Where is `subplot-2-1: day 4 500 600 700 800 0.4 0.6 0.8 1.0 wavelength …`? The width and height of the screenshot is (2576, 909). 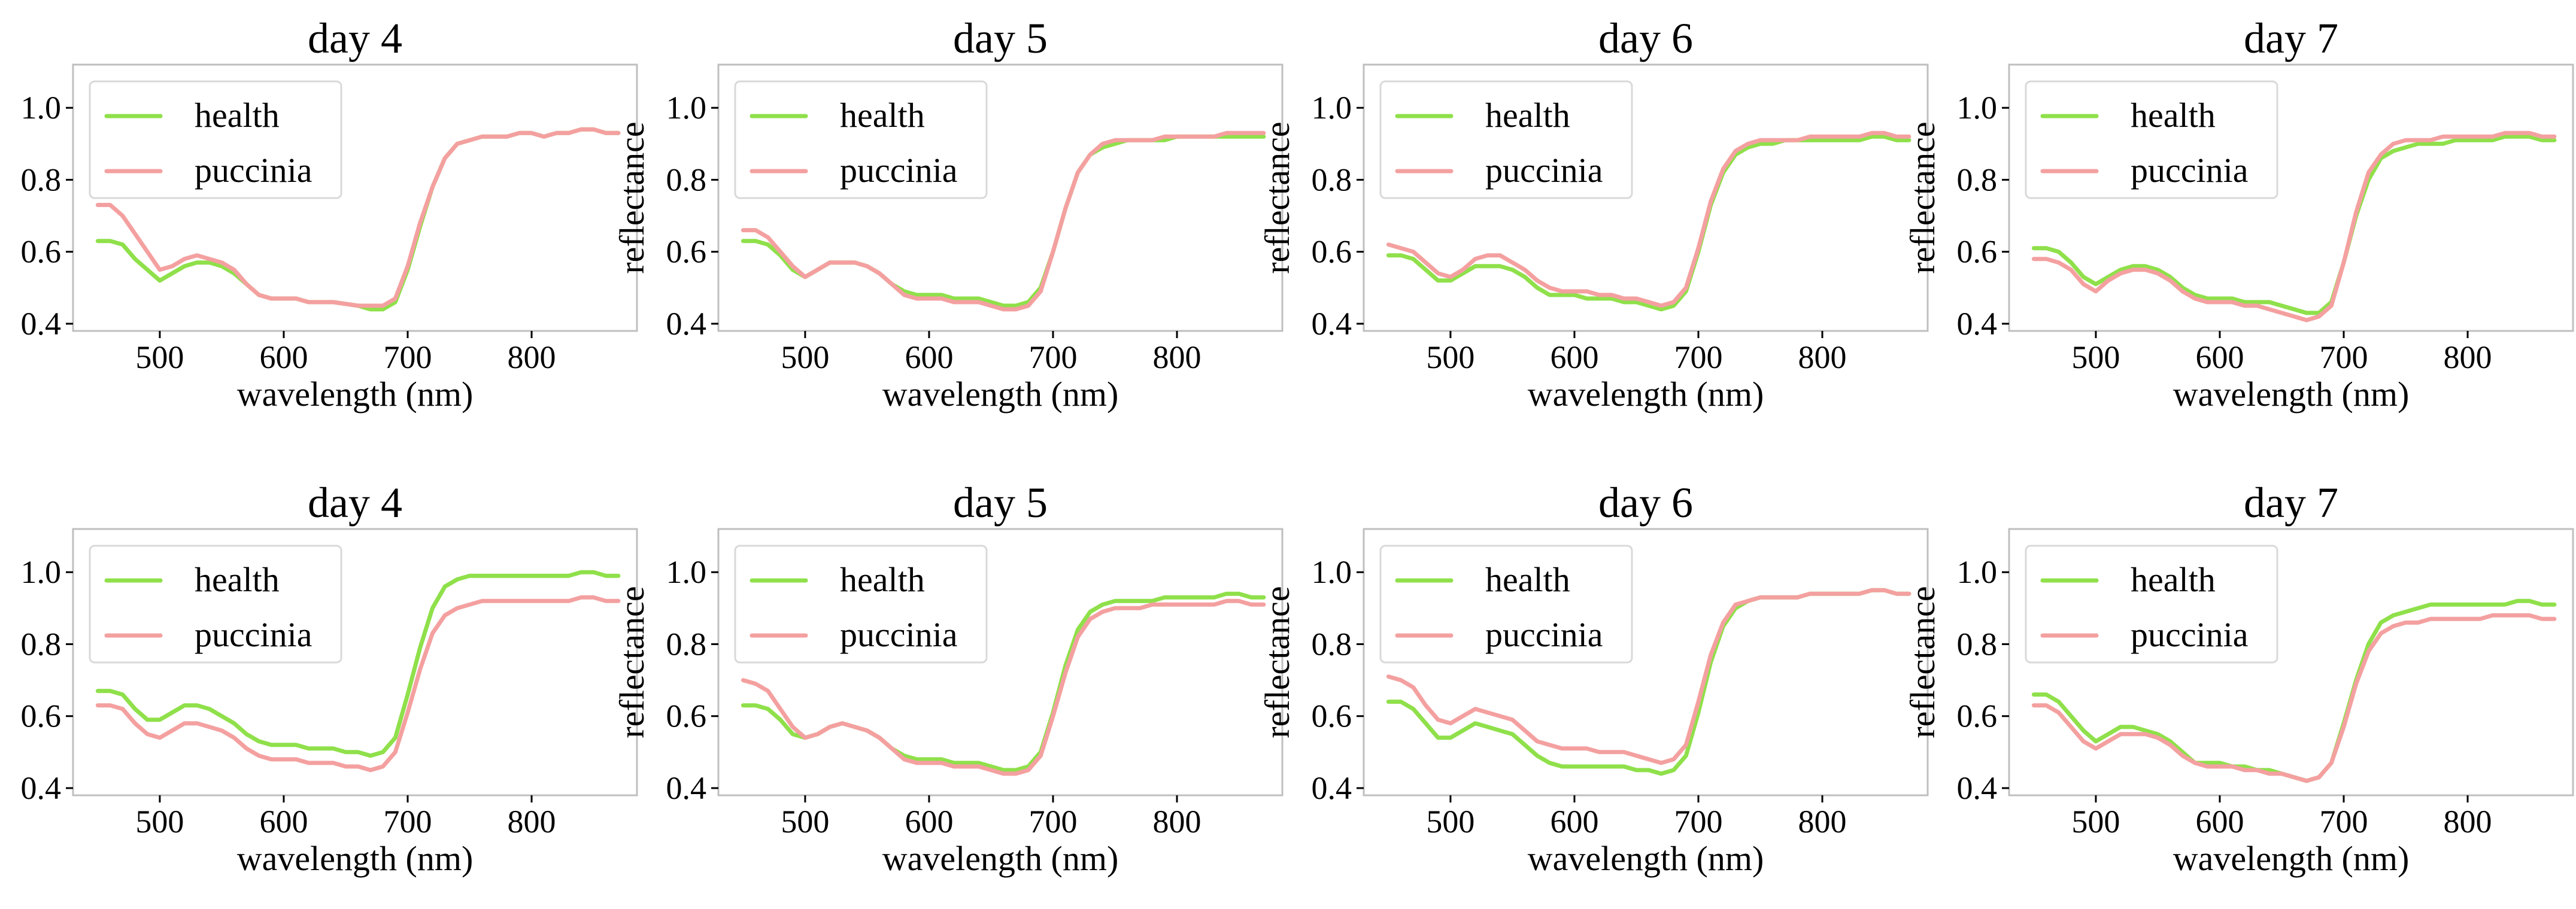
subplot-2-1: day 4 500 600 700 800 0.4 0.6 0.8 1.0 wavelength … is located at coordinates (319, 678).